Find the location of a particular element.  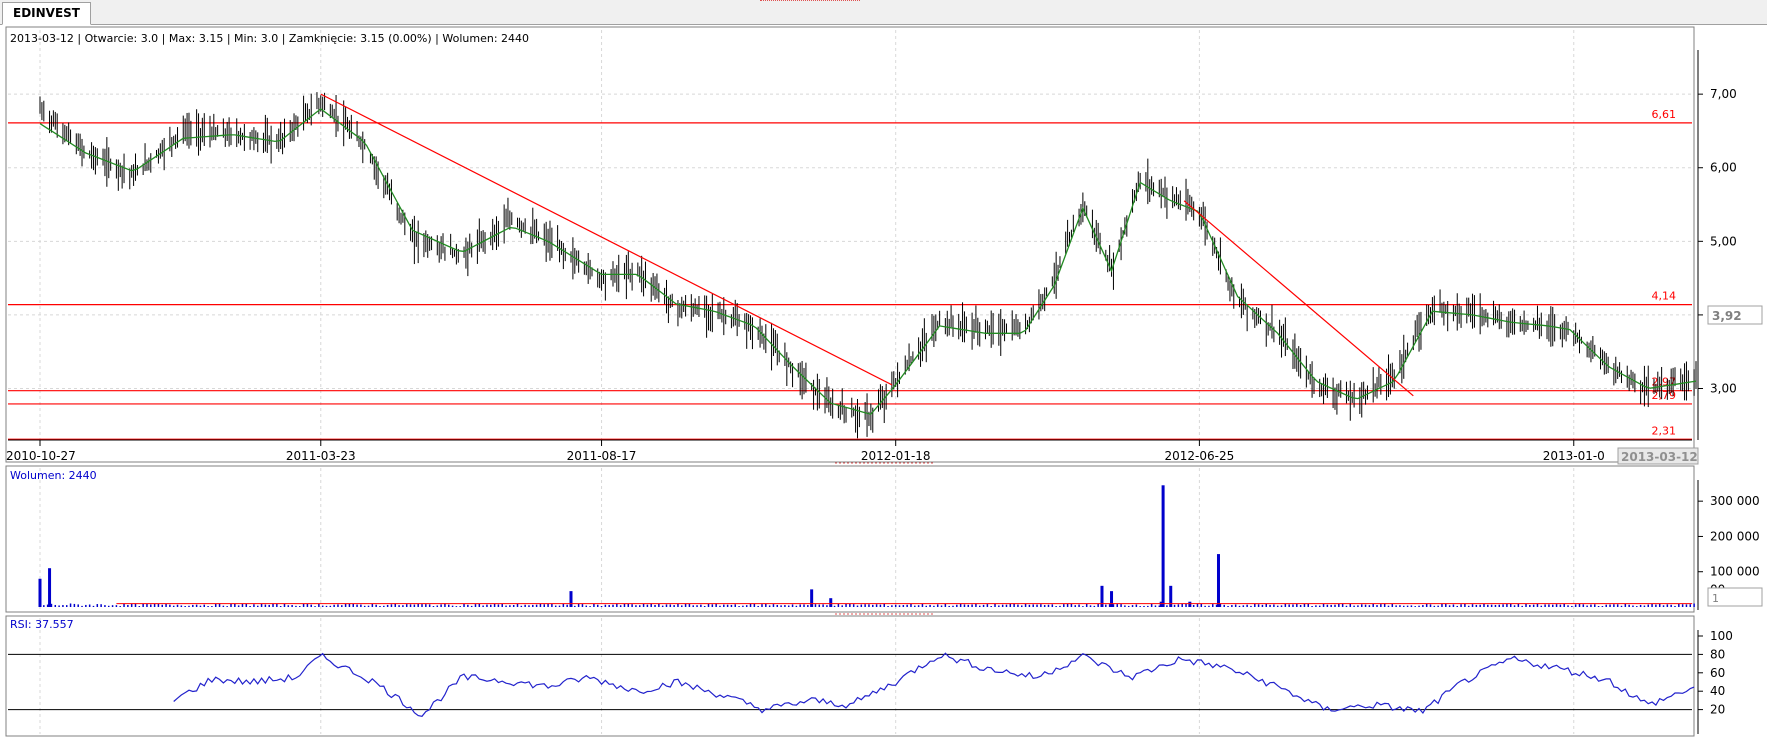

rsi-axis-tick-label: 80 is located at coordinates (1717, 654).